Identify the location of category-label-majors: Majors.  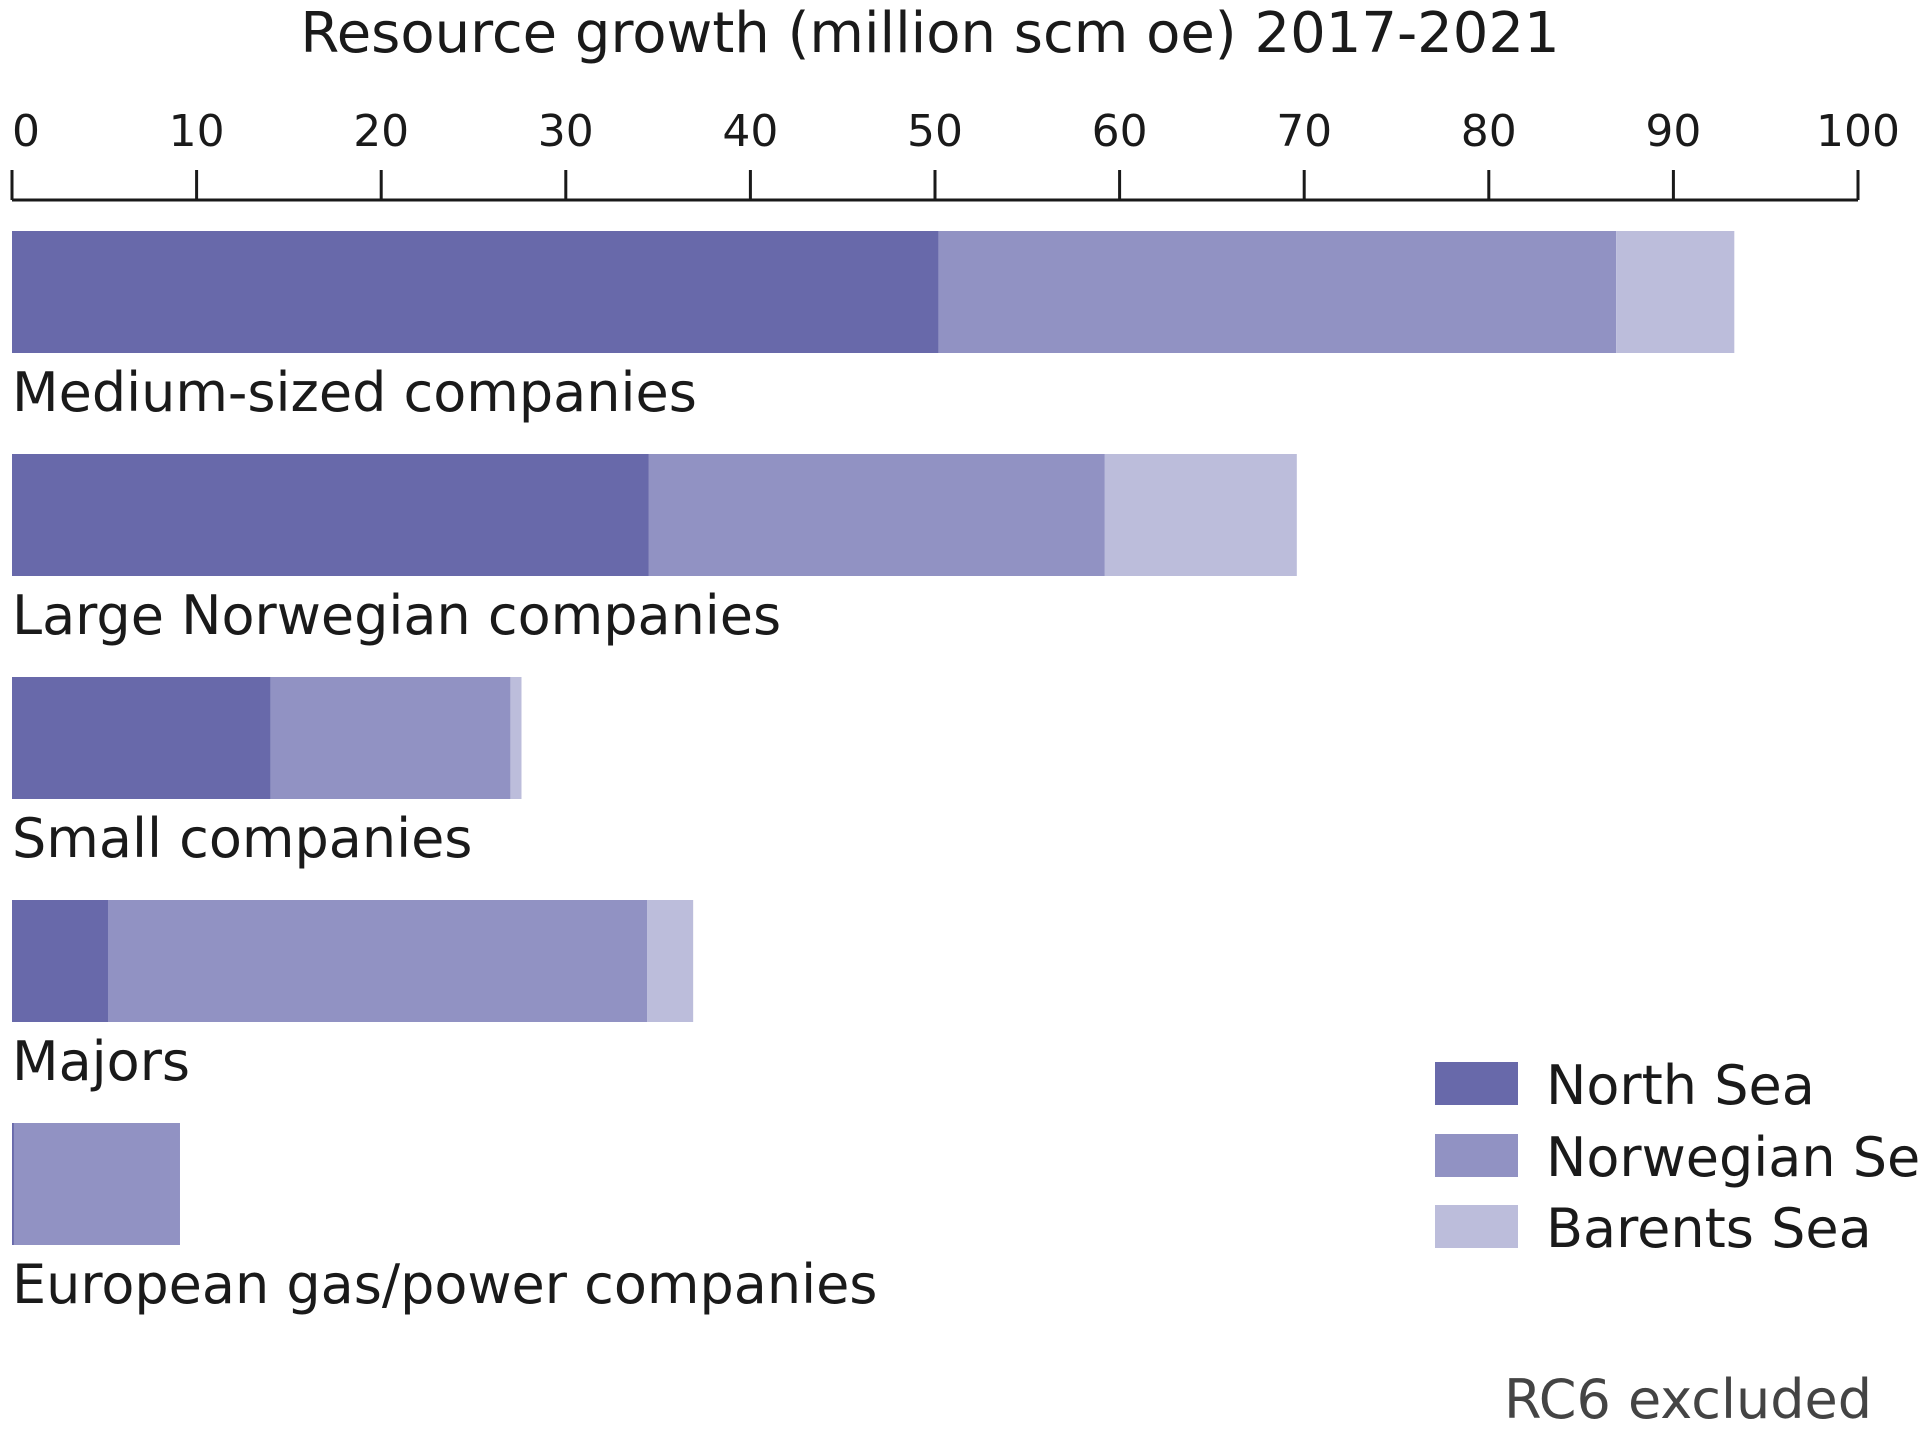
(101, 1061).